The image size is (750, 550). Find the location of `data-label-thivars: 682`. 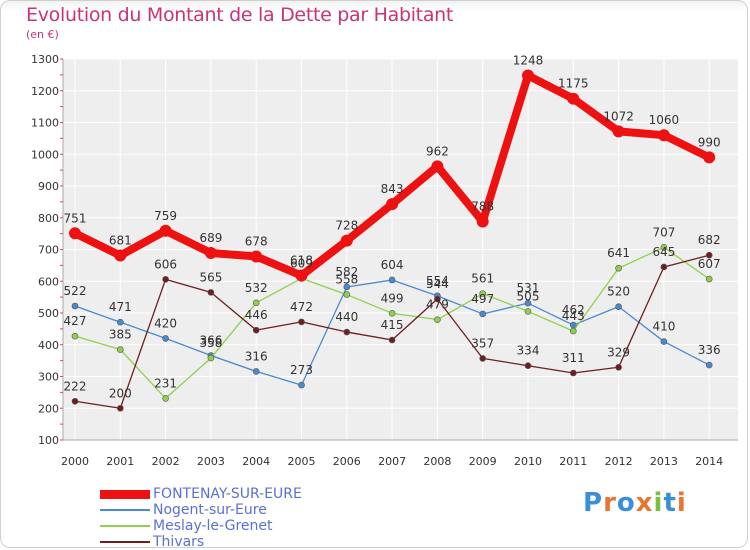

data-label-thivars: 682 is located at coordinates (709, 240).